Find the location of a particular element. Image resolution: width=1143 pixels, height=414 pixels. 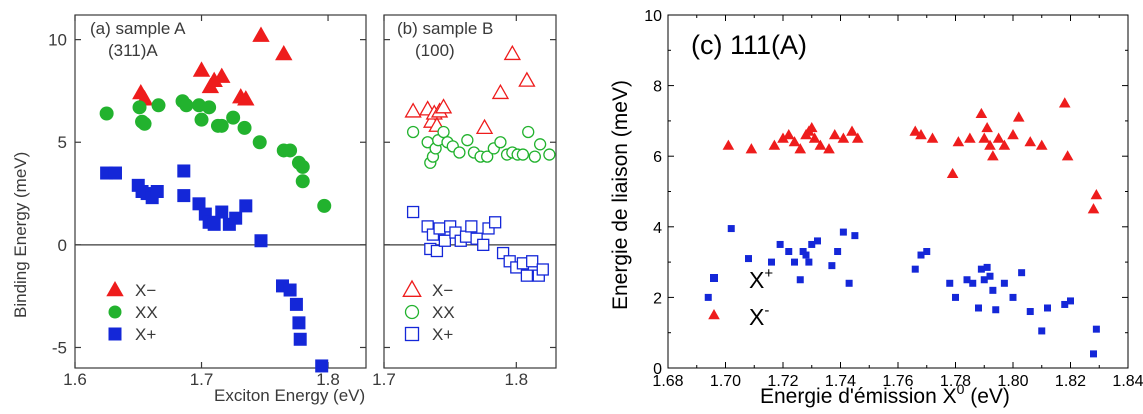

panel-b: 1.7 1.8 (b) sample B (100) X− XX X+ is located at coordinates (464, 201).